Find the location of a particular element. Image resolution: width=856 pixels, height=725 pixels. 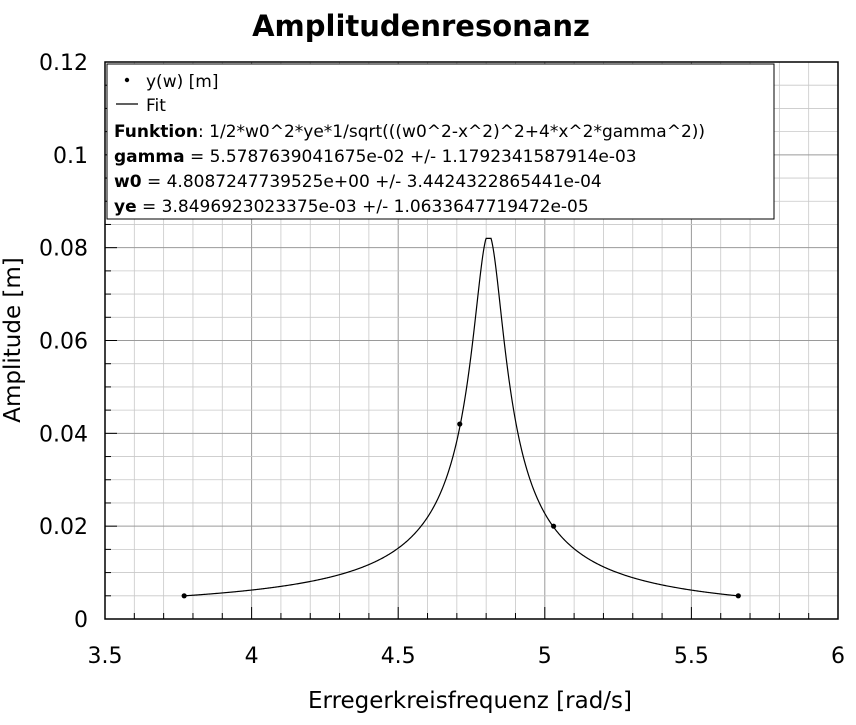

legend-fit-gamma-key: gamma is located at coordinates (149, 157).